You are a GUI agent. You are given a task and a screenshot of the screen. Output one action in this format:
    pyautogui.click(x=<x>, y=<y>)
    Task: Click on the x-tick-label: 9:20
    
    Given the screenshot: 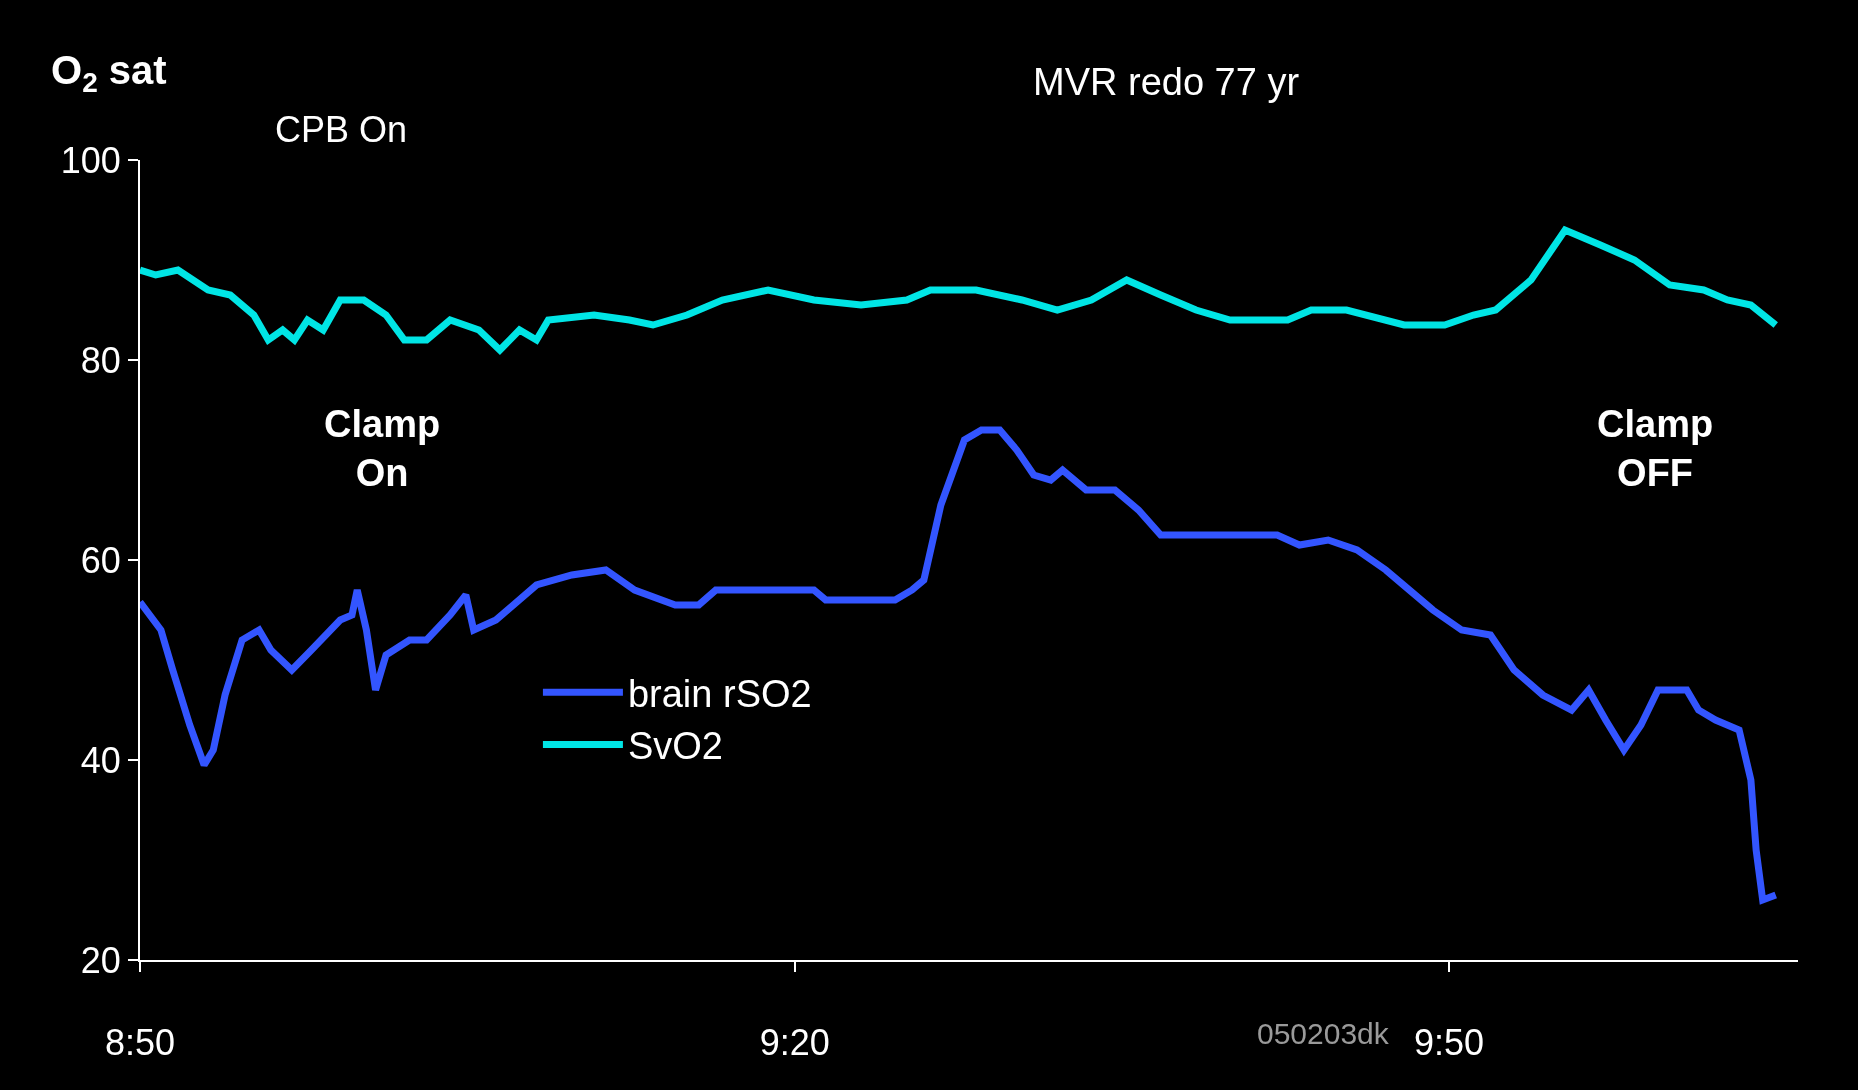 What is the action you would take?
    pyautogui.click(x=794, y=1043)
    